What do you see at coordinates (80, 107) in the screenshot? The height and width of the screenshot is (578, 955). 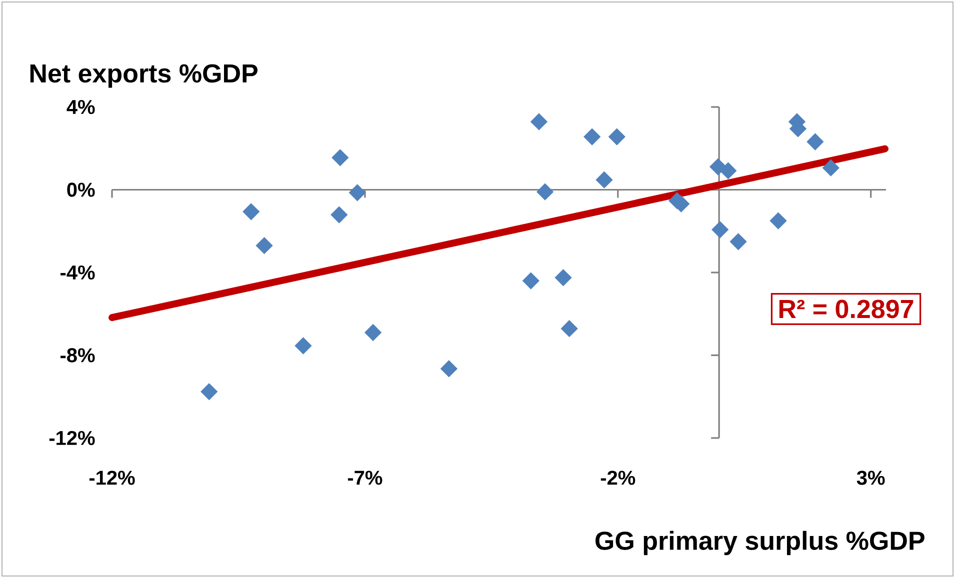 I see `y-tick-label: 4%` at bounding box center [80, 107].